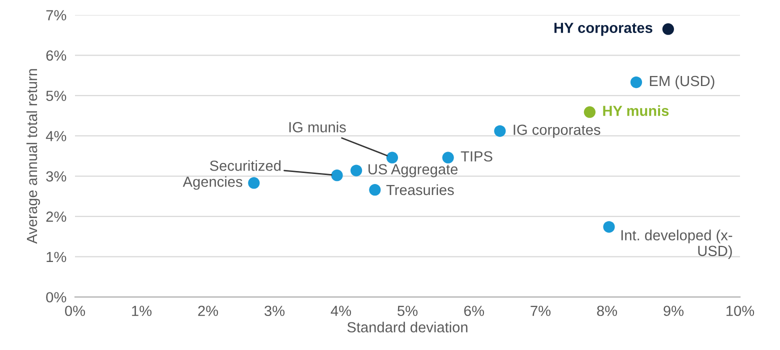  What do you see at coordinates (142, 311) in the screenshot?
I see `x-tick-label: 1%` at bounding box center [142, 311].